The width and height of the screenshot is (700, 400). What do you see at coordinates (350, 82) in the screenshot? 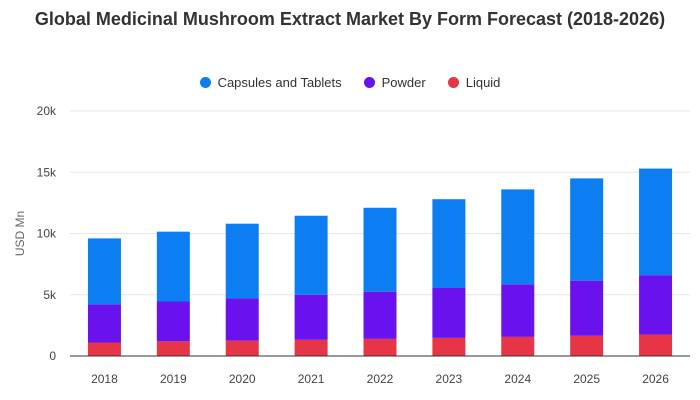
I see `chart-legend: Capsules and Tablets Powder Liquid` at bounding box center [350, 82].